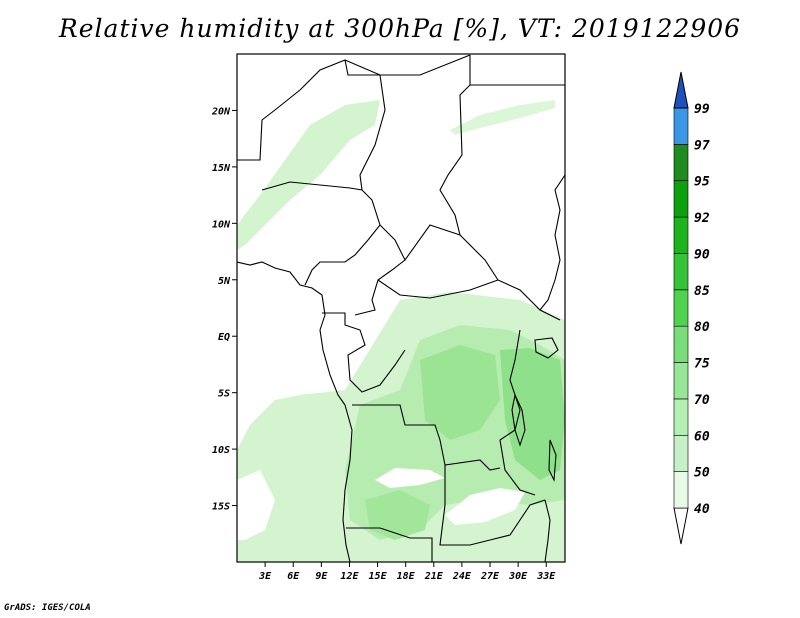 The height and width of the screenshot is (618, 800). Describe the element at coordinates (462, 576) in the screenshot. I see `lon-tick-label: 24E` at that location.